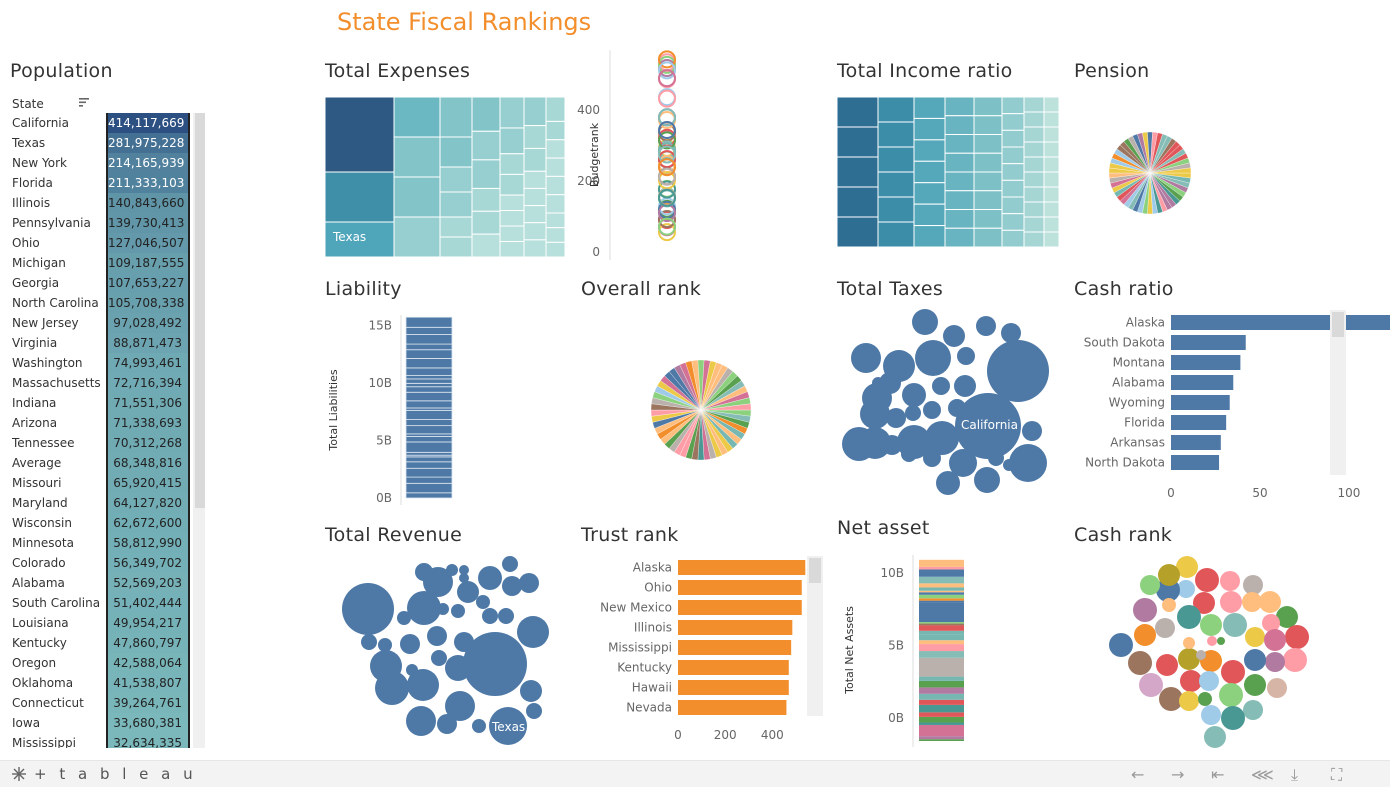 This screenshot has height=798, width=1390. I want to click on budgetrank-chart: 0 200 400 Budgetrank, so click(643, 157).